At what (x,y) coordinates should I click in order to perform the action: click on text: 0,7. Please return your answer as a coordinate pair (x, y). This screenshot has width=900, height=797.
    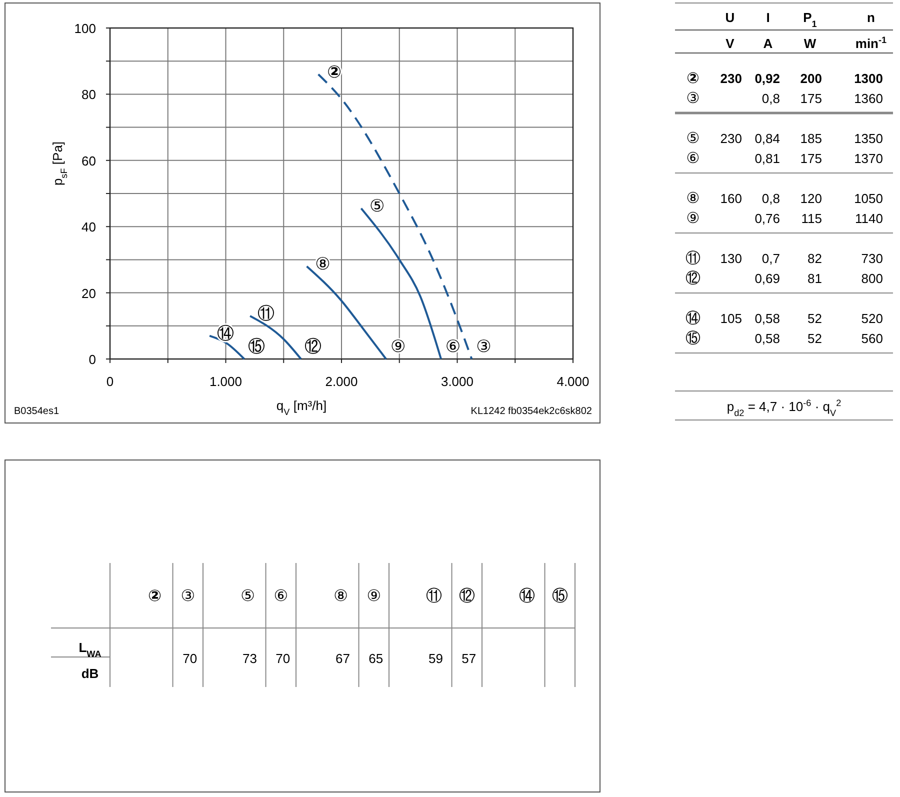
    Looking at the image, I should click on (771, 258).